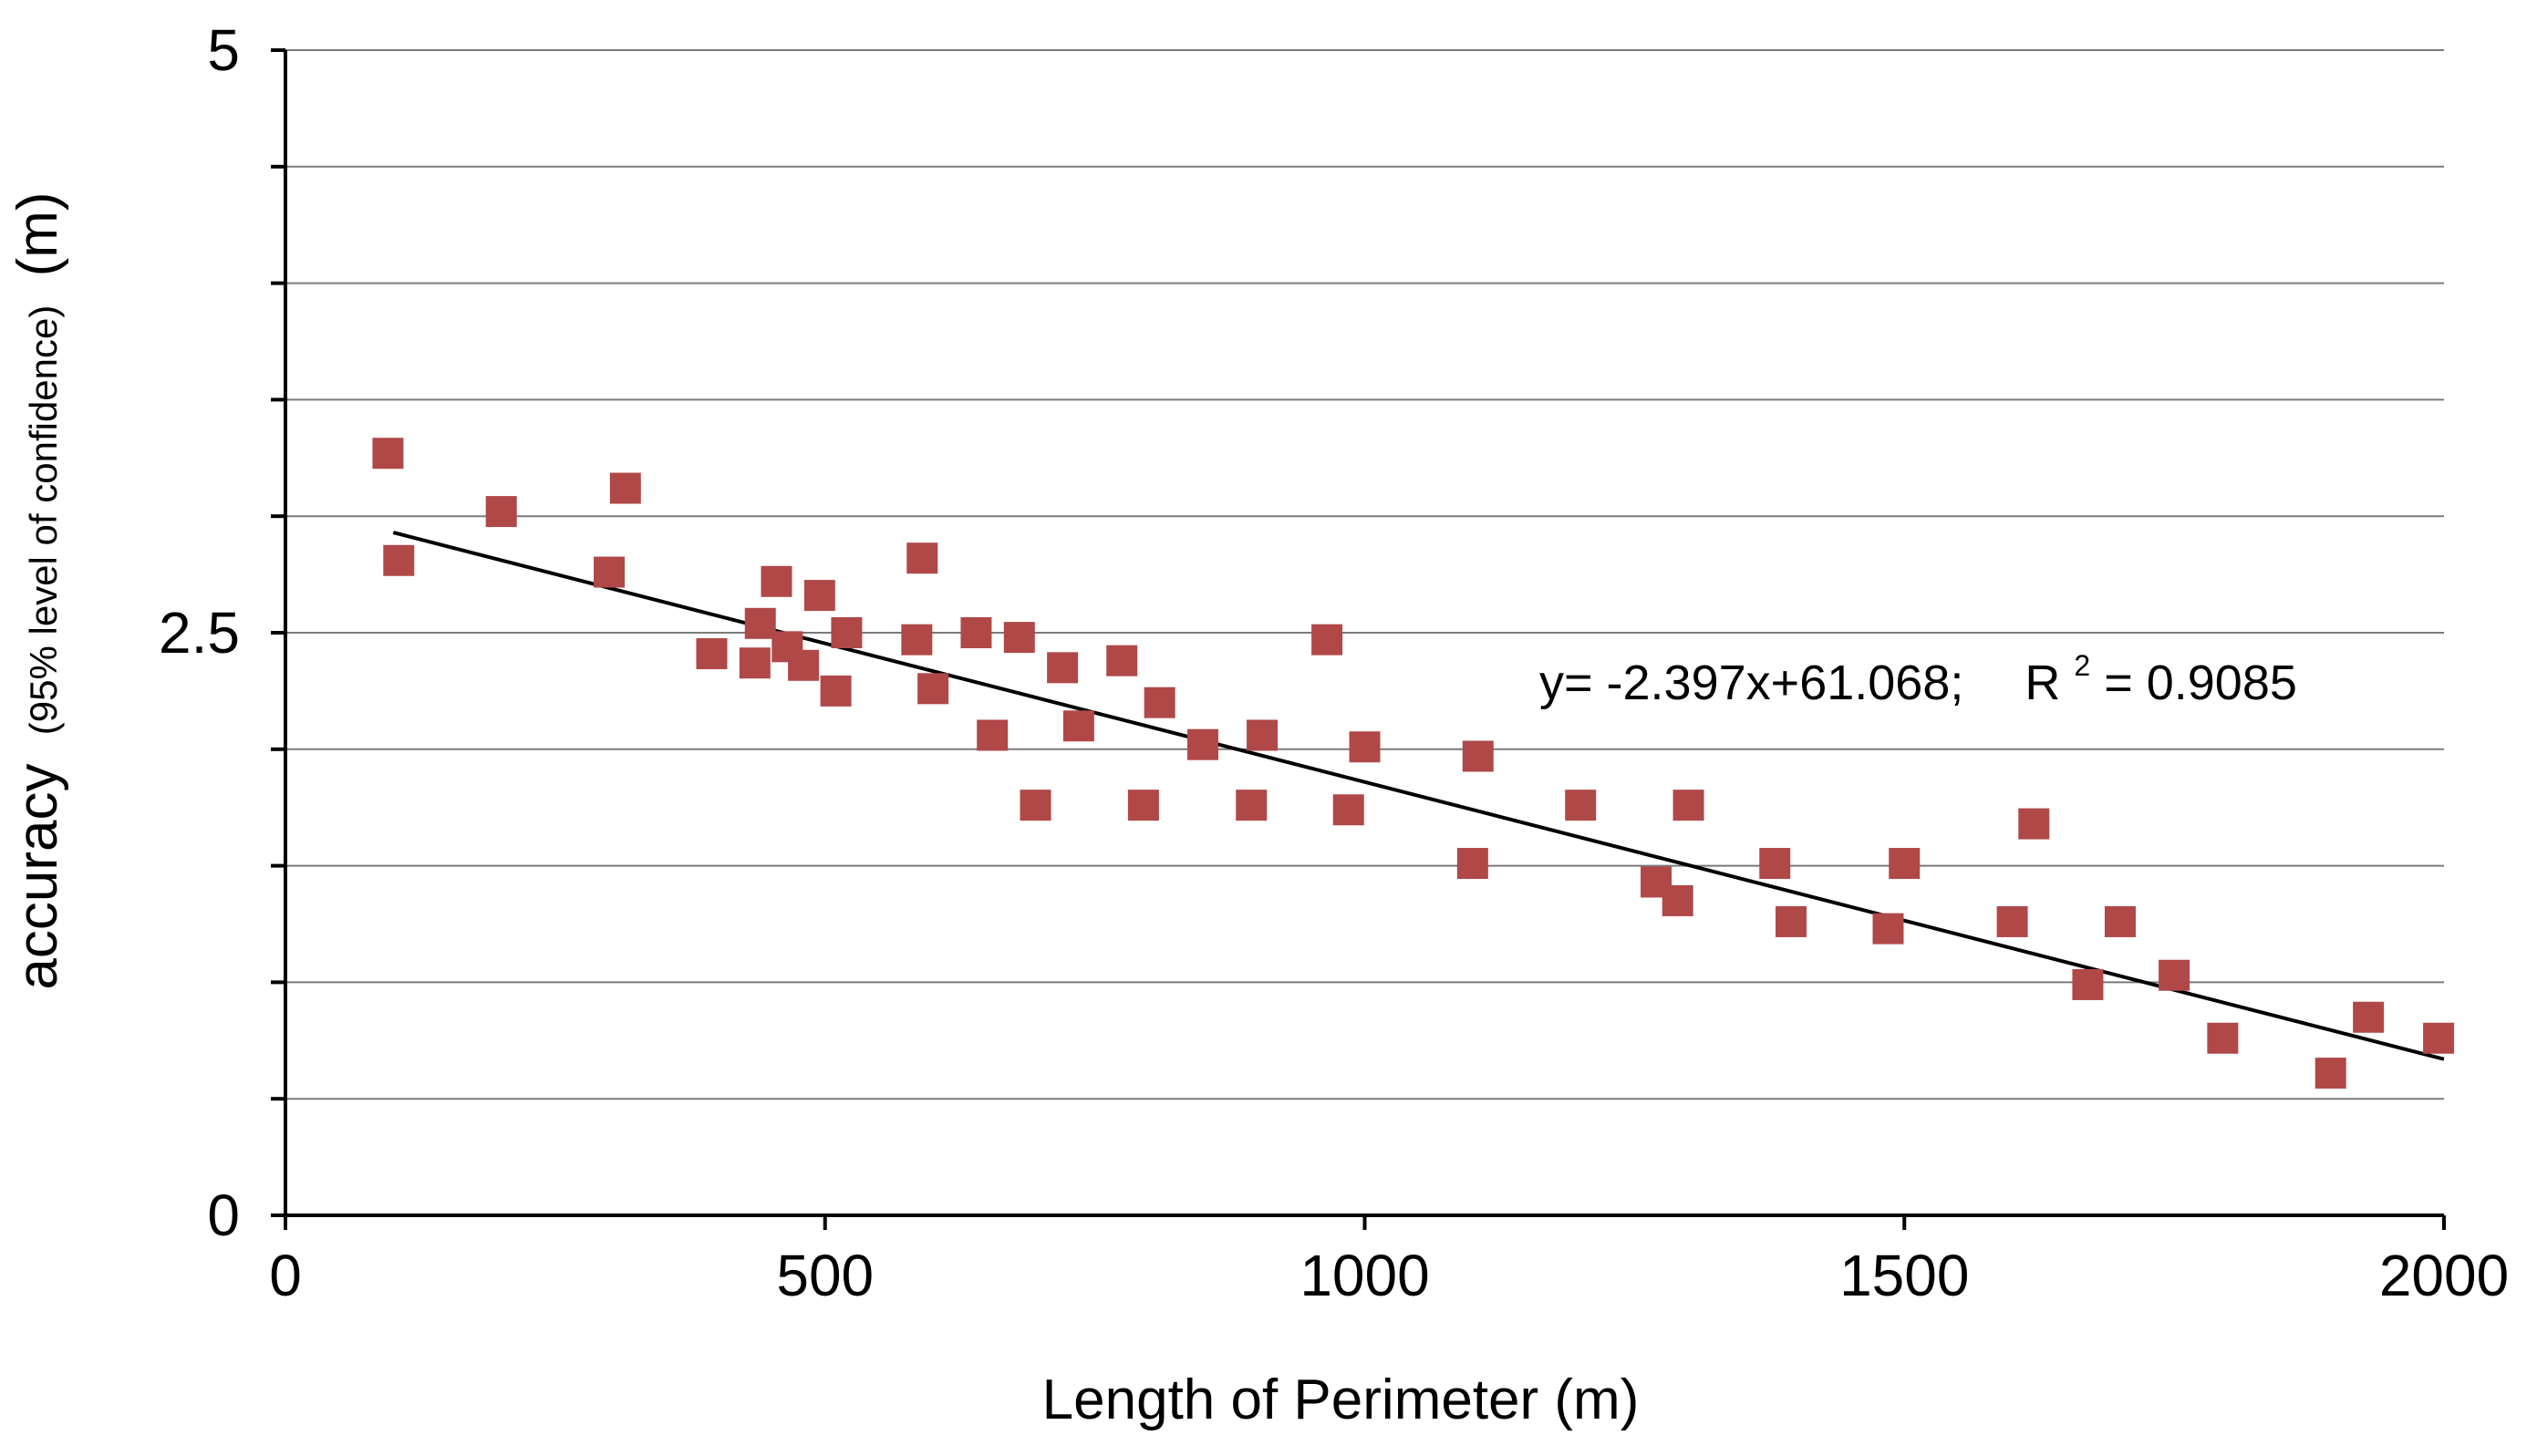 Image resolution: width=2537 pixels, height=1456 pixels. I want to click on y-axis-title-unit: (m), so click(37, 233).